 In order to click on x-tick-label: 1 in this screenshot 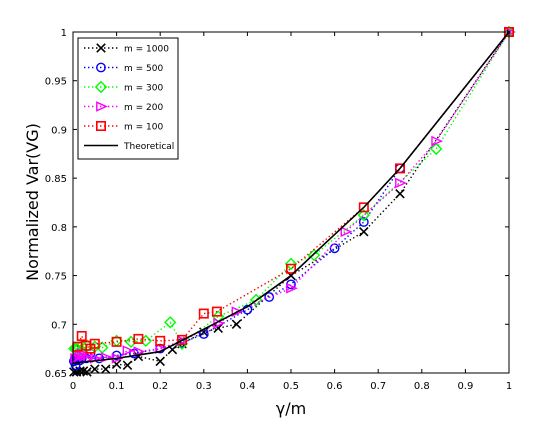, I will do `click(509, 386)`.